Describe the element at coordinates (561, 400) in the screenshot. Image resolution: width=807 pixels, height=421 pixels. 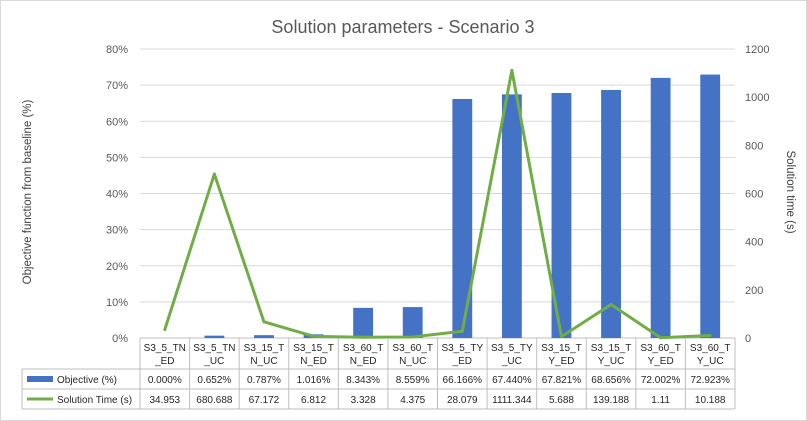
I see `table-cell-time: 5.688` at that location.